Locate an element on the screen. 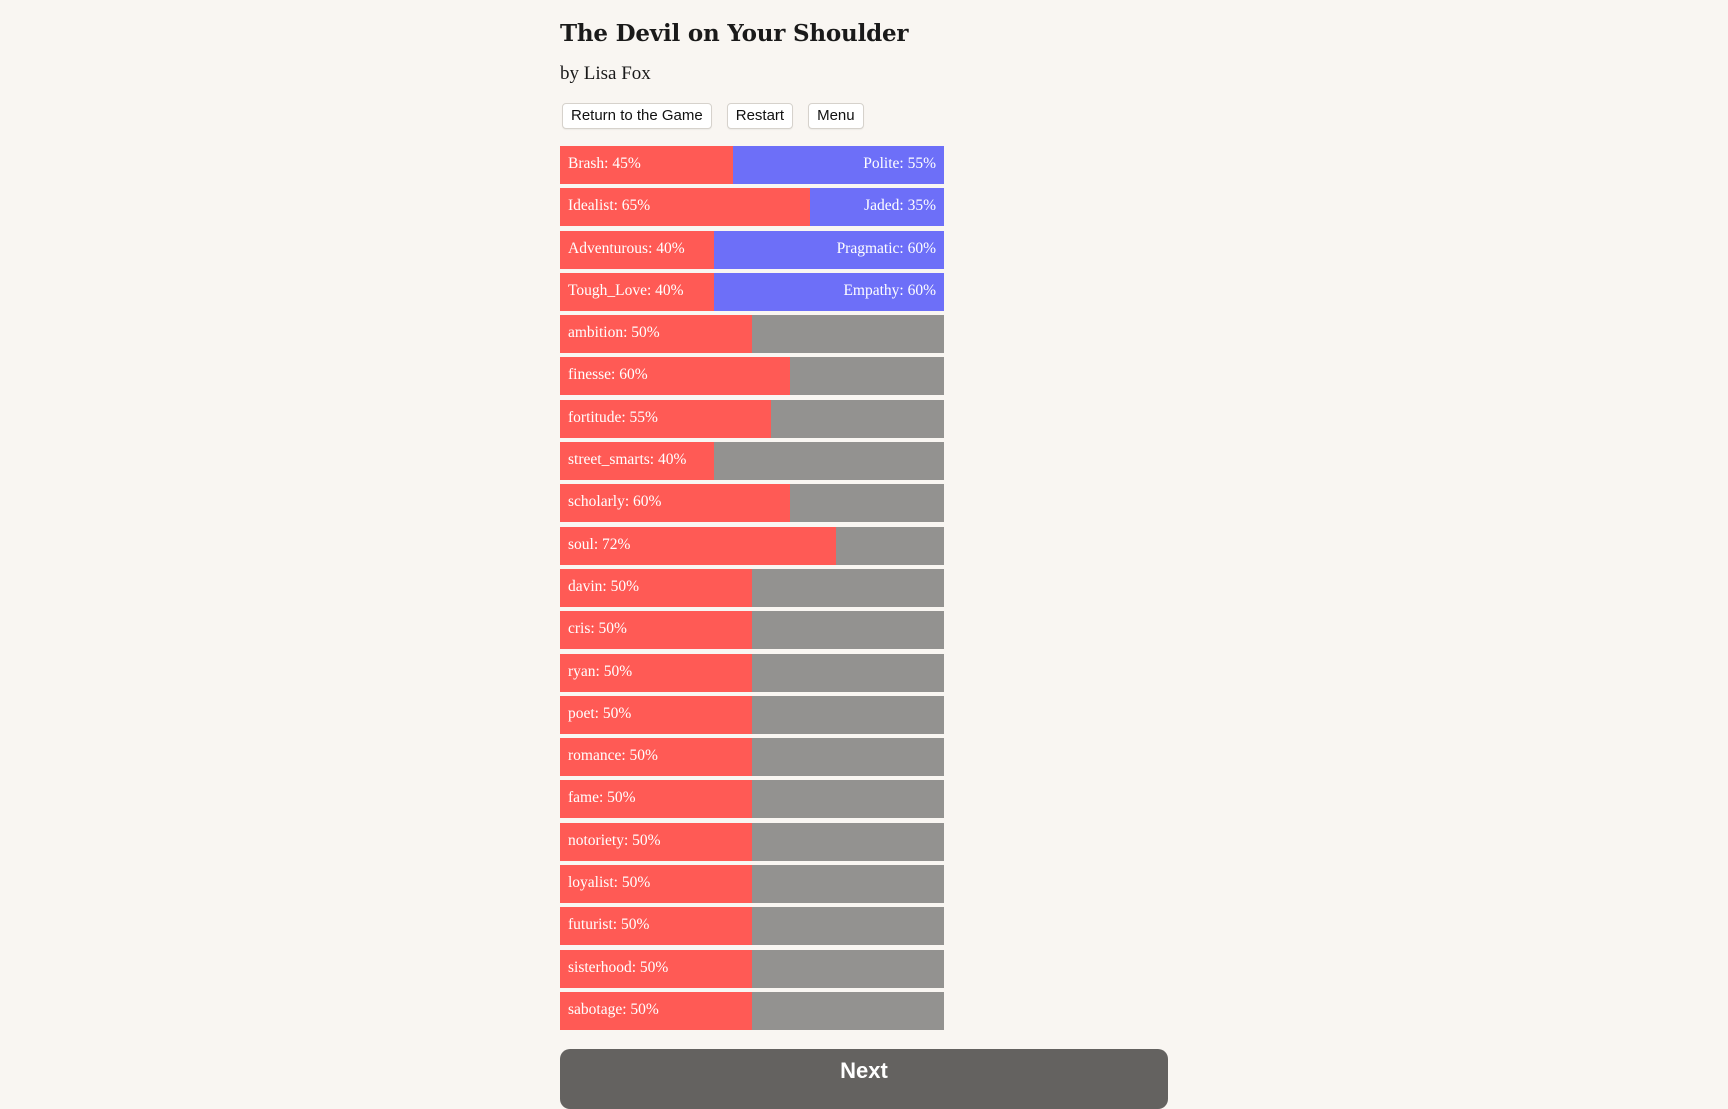 The width and height of the screenshot is (1728, 1109). stat-label: scholarly: 60% is located at coordinates (615, 502).